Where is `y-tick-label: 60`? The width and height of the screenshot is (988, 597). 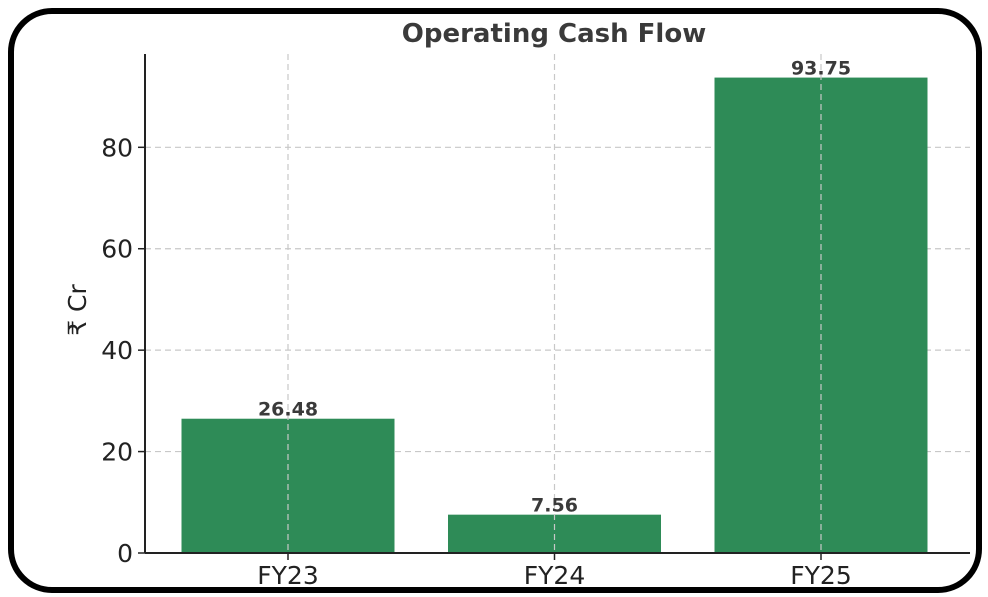 y-tick-label: 60 is located at coordinates (117, 249).